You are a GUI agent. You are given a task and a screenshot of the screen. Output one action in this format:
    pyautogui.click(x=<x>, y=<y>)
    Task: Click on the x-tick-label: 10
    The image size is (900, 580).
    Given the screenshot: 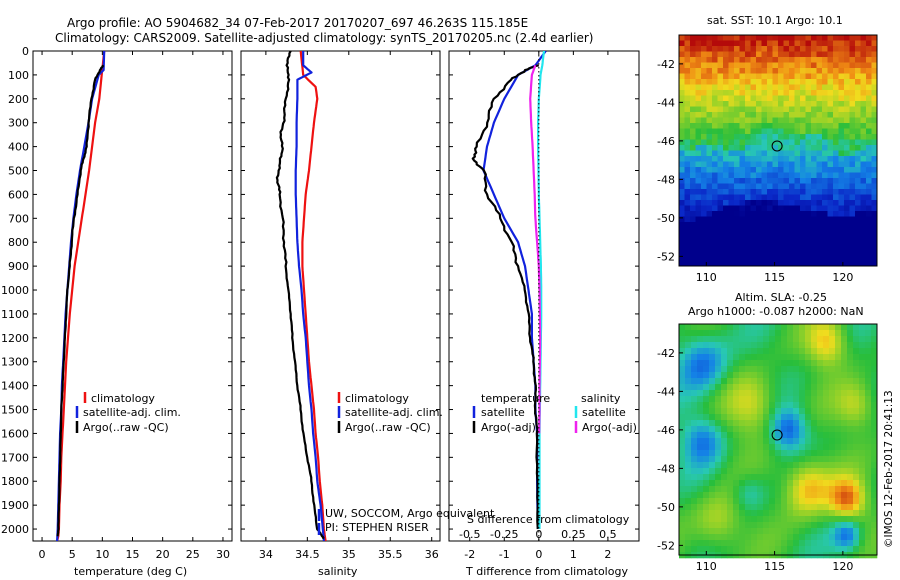 What is the action you would take?
    pyautogui.click(x=102, y=554)
    